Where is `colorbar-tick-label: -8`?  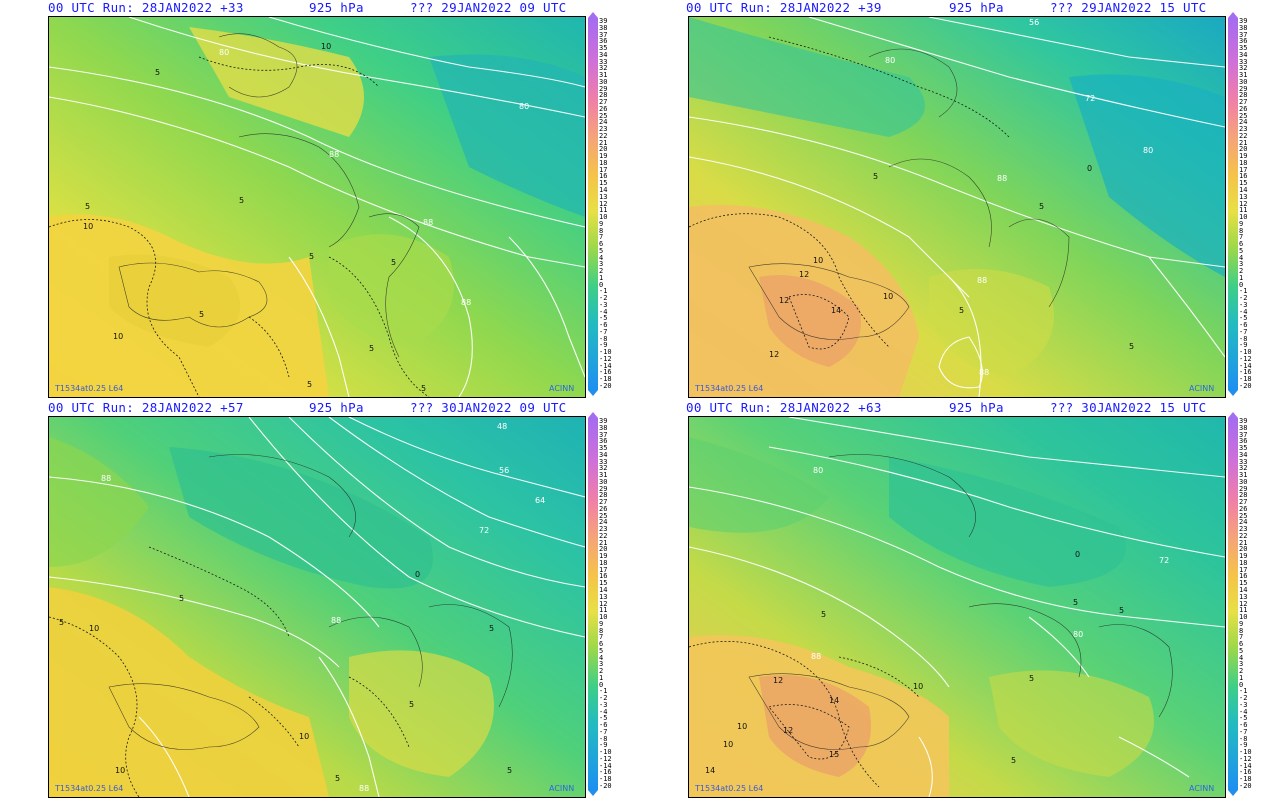 colorbar-tick-label: -8 is located at coordinates (603, 338).